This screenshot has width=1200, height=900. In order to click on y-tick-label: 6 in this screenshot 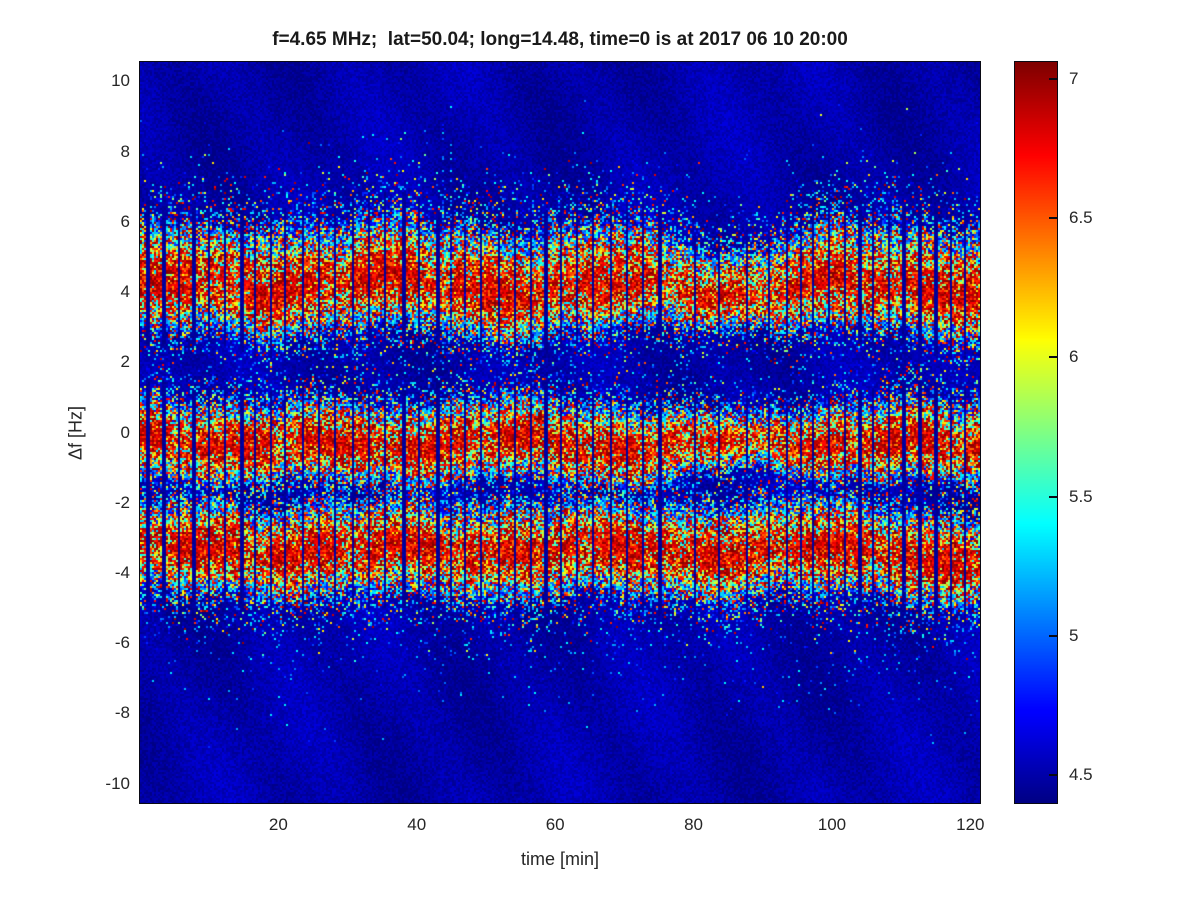, I will do `click(125, 221)`.